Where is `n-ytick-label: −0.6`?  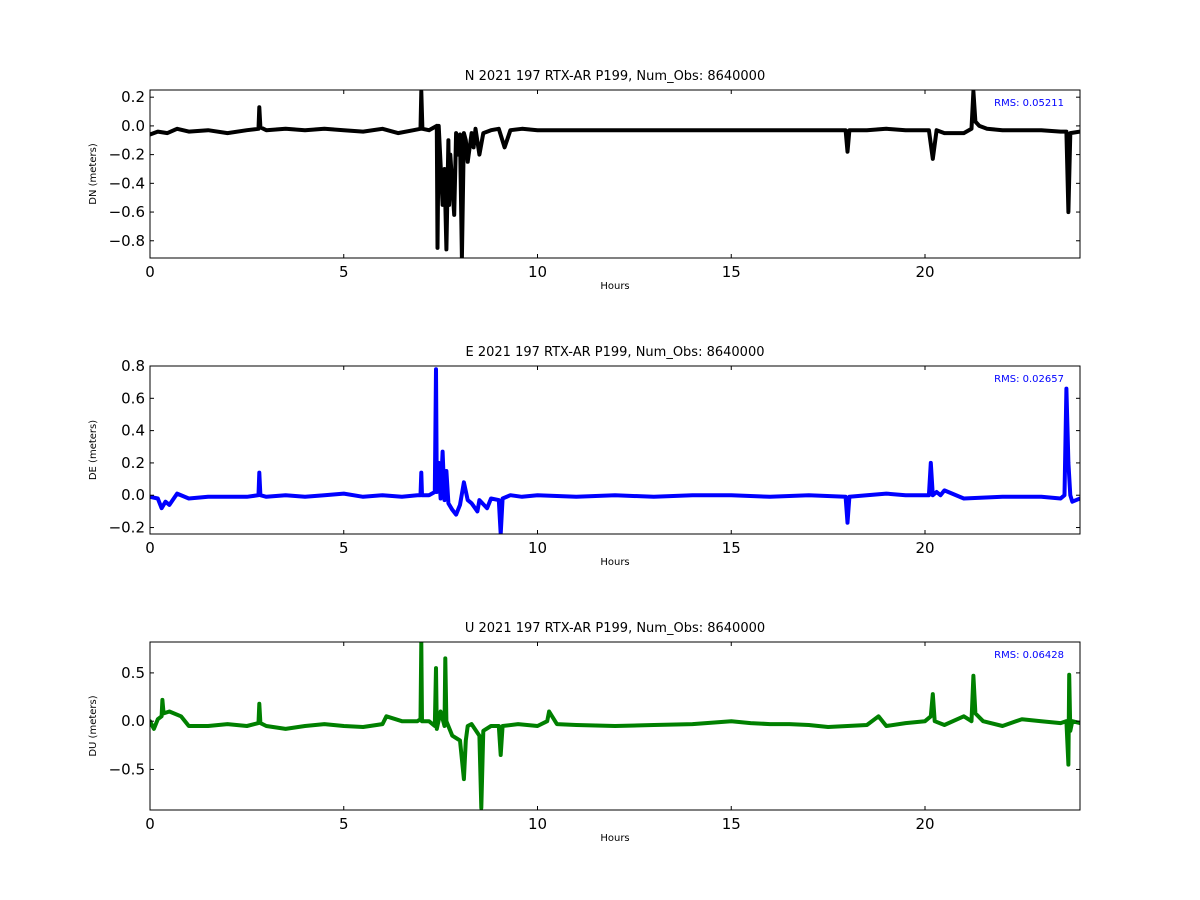 n-ytick-label: −0.6 is located at coordinates (127, 212).